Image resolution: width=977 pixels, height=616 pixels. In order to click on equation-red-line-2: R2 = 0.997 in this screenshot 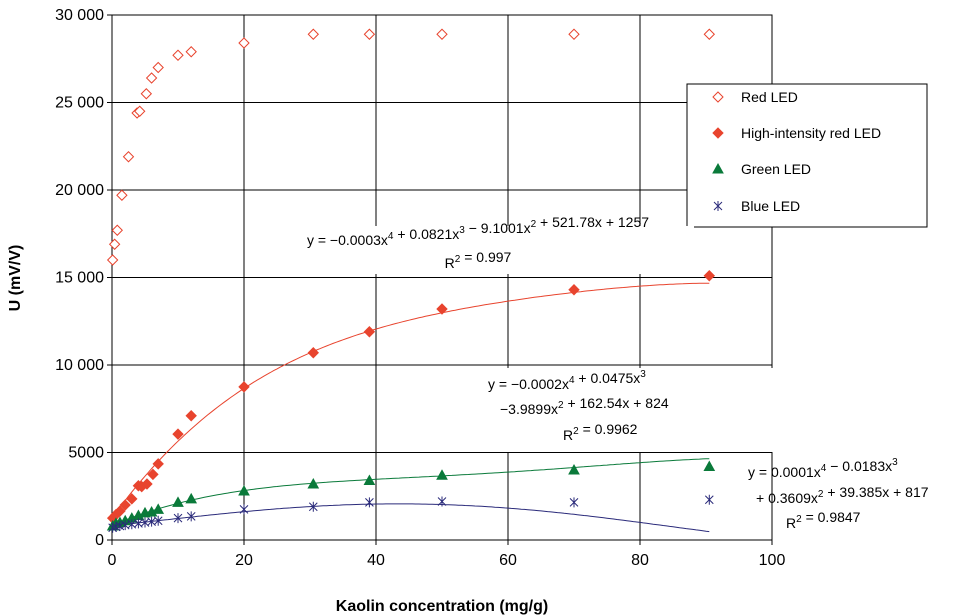, I will do `click(478, 260)`.